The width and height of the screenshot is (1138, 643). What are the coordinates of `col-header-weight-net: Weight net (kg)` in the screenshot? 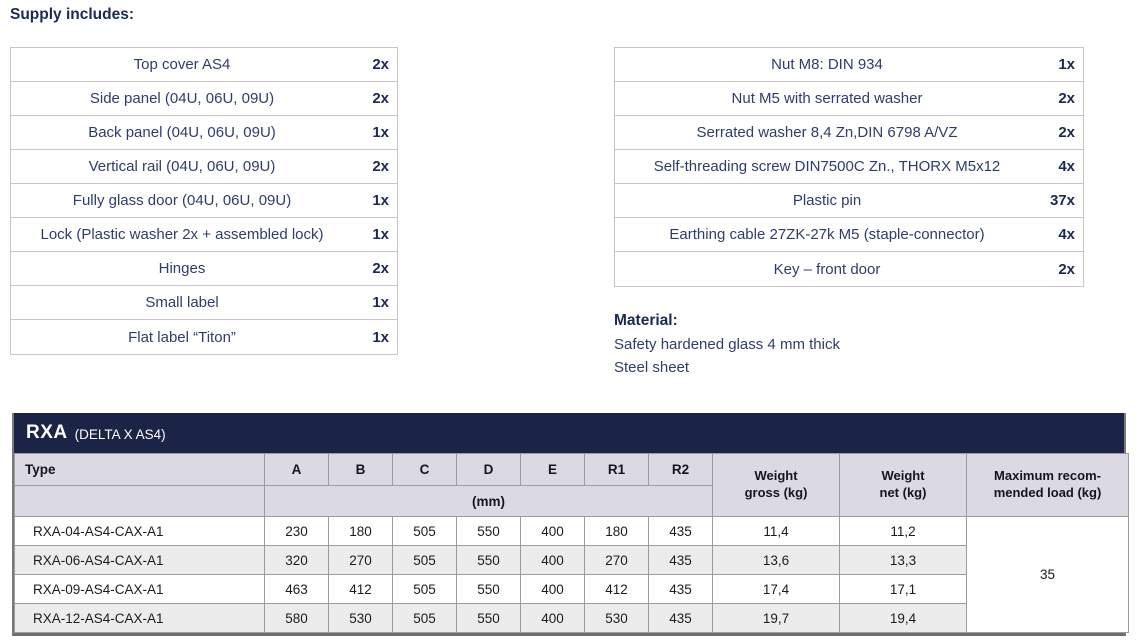 It's located at (903, 485).